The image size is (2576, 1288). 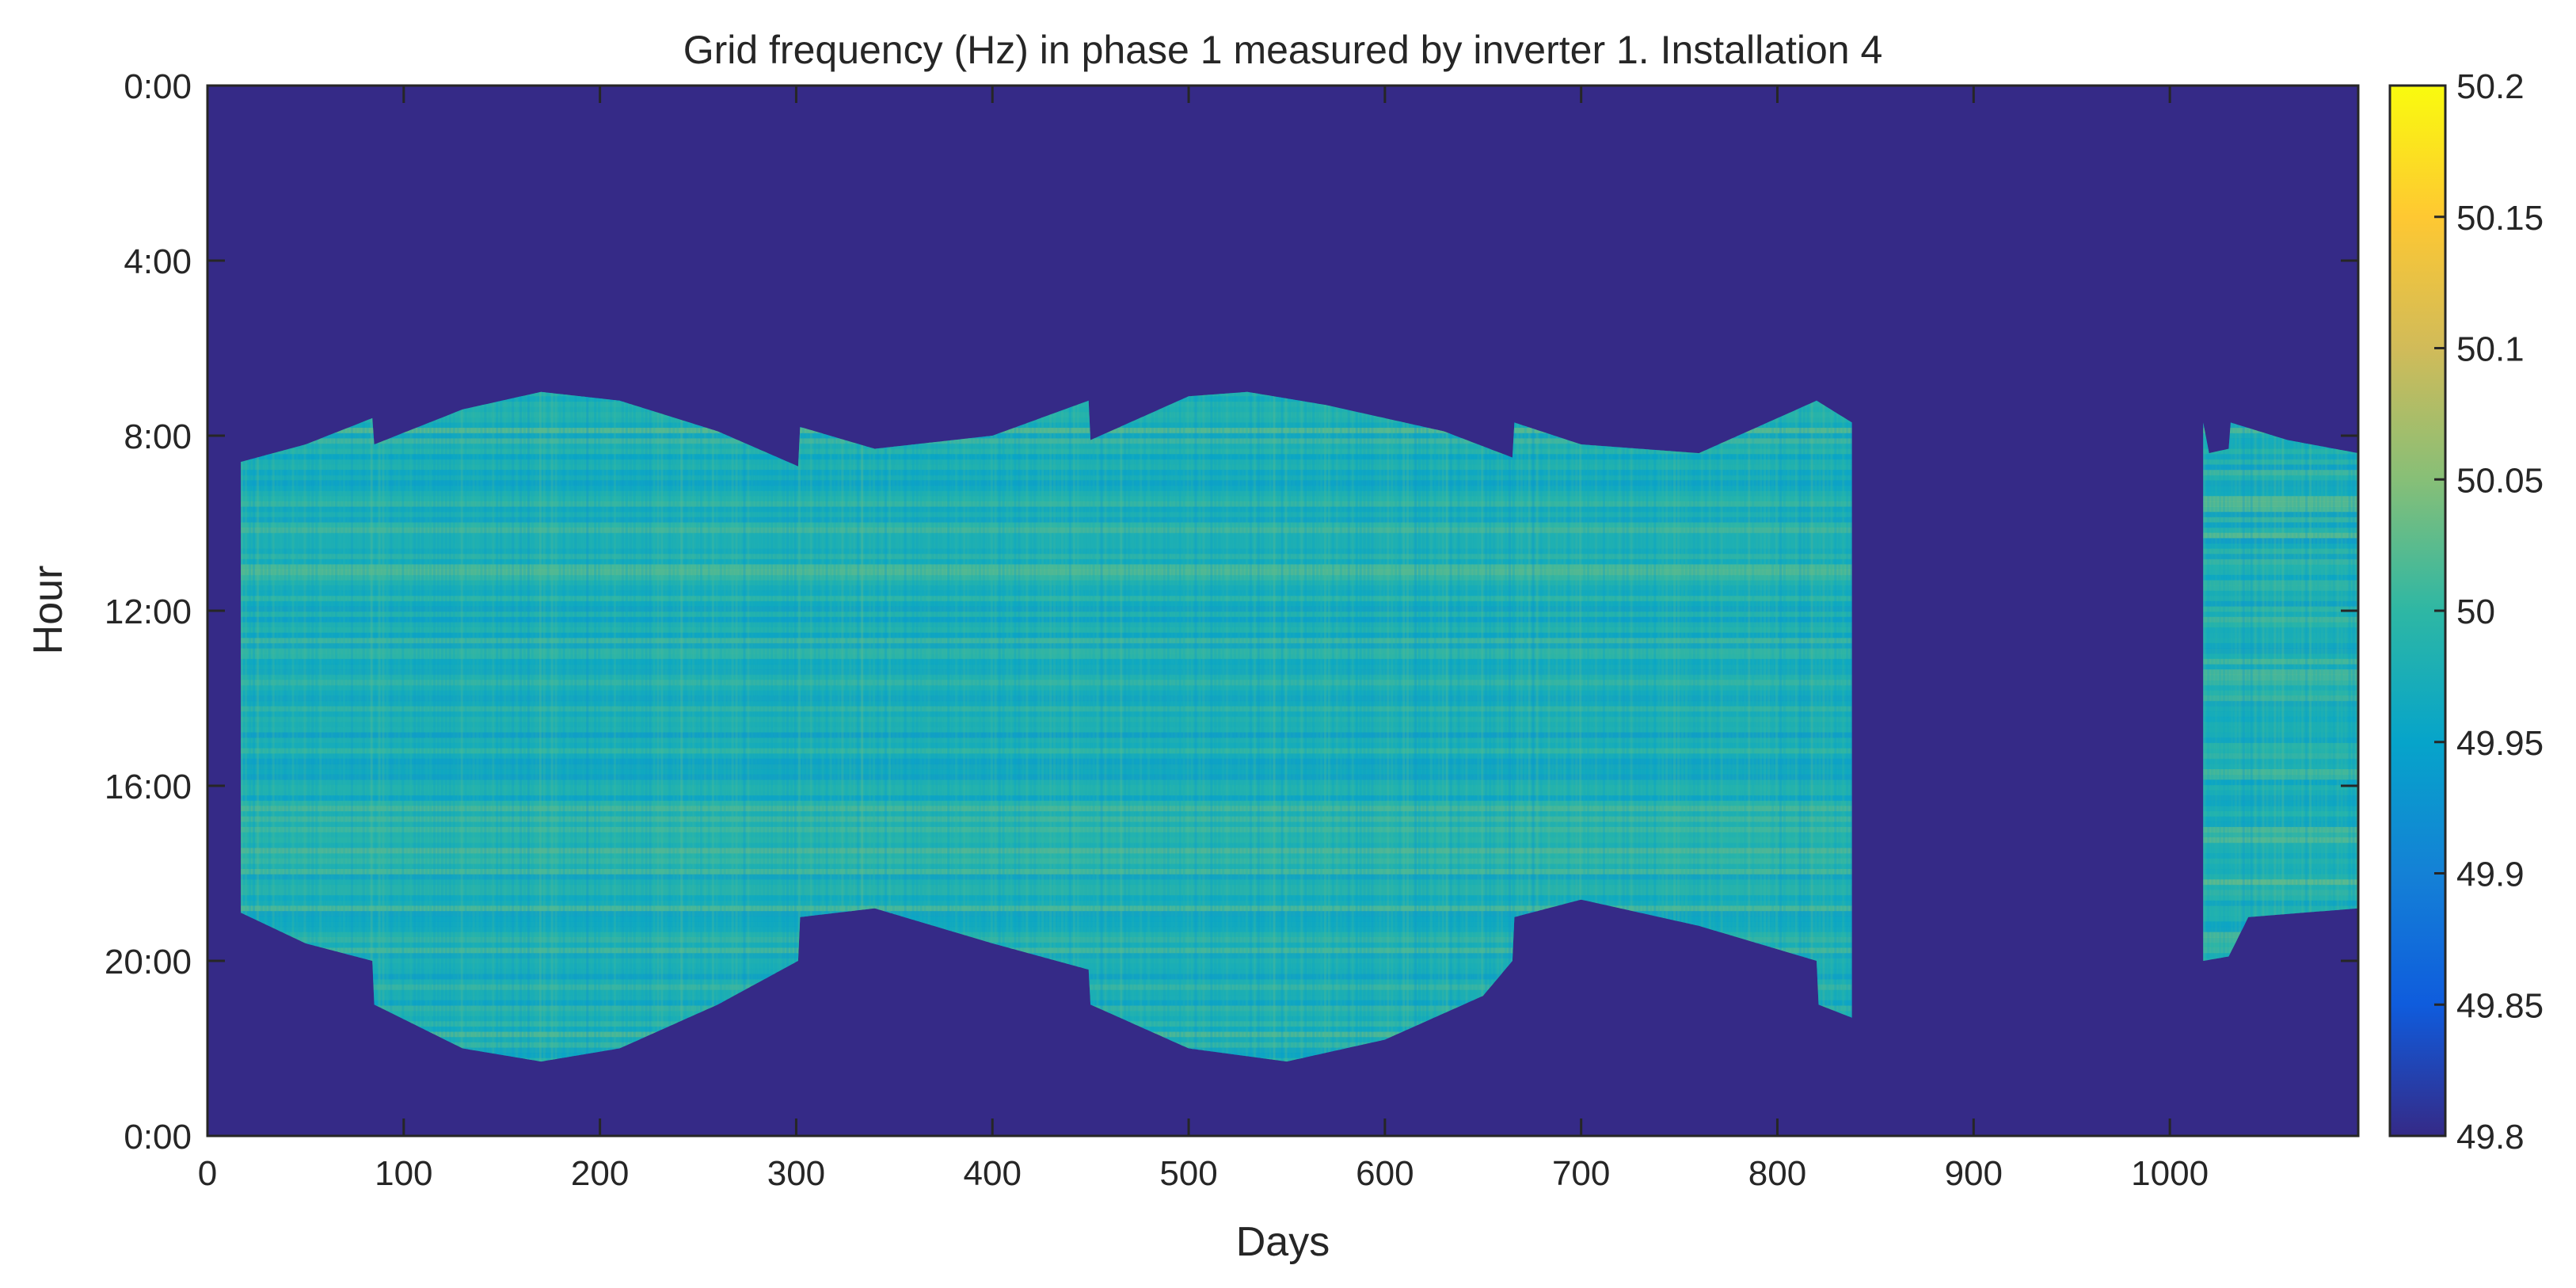 What do you see at coordinates (1581, 1173) in the screenshot?
I see `x-tick-label: 700` at bounding box center [1581, 1173].